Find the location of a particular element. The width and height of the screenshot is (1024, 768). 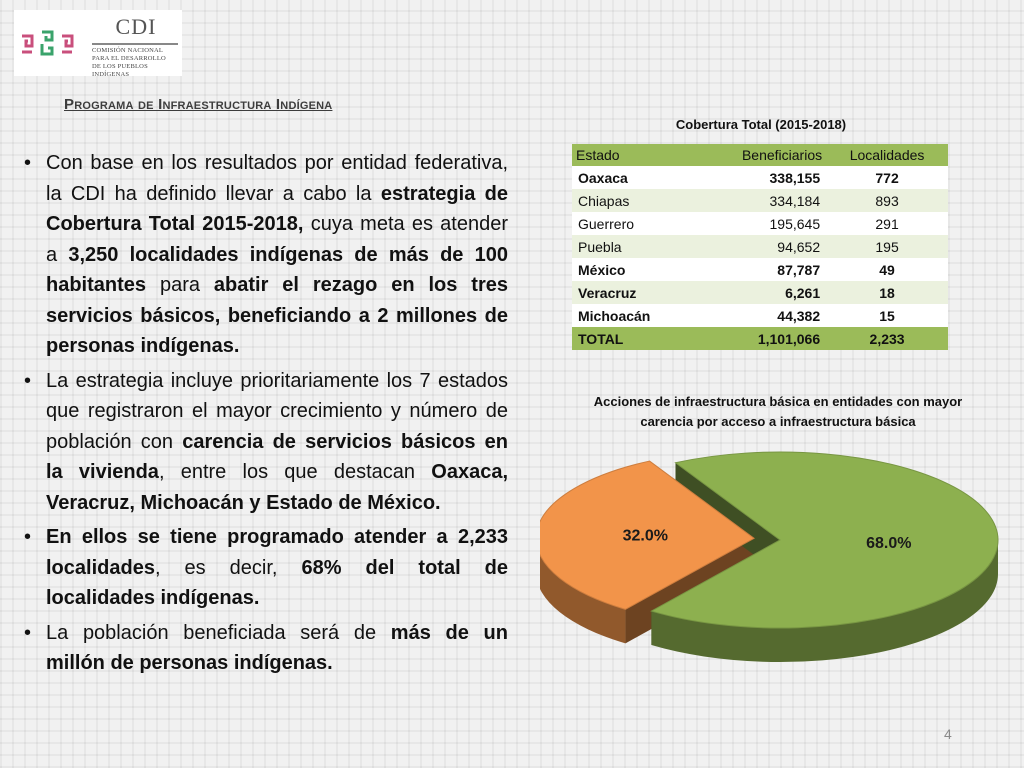

table-row: Puebla 94,652 195 is located at coordinates (760, 246).